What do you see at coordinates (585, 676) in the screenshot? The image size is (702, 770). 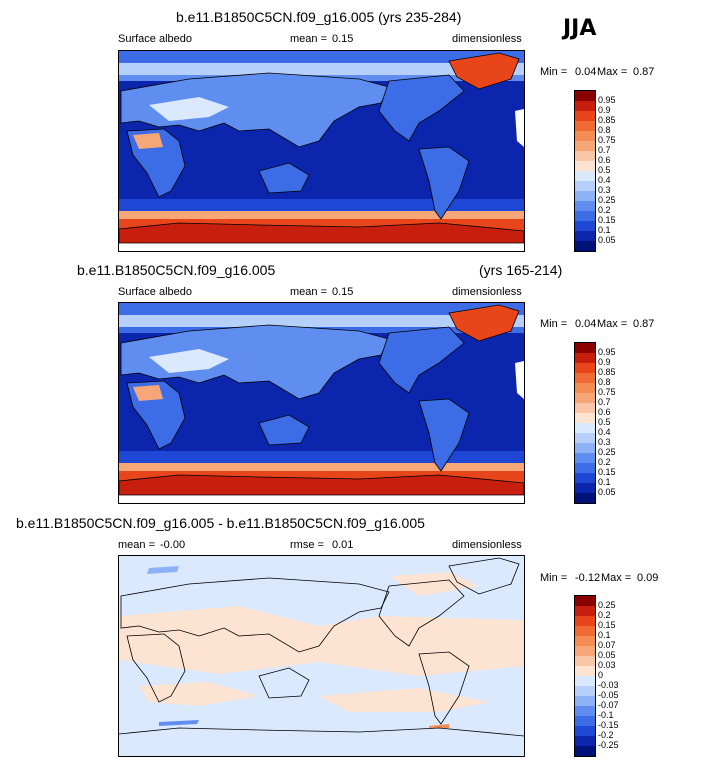 I see `panel3-colorbar` at bounding box center [585, 676].